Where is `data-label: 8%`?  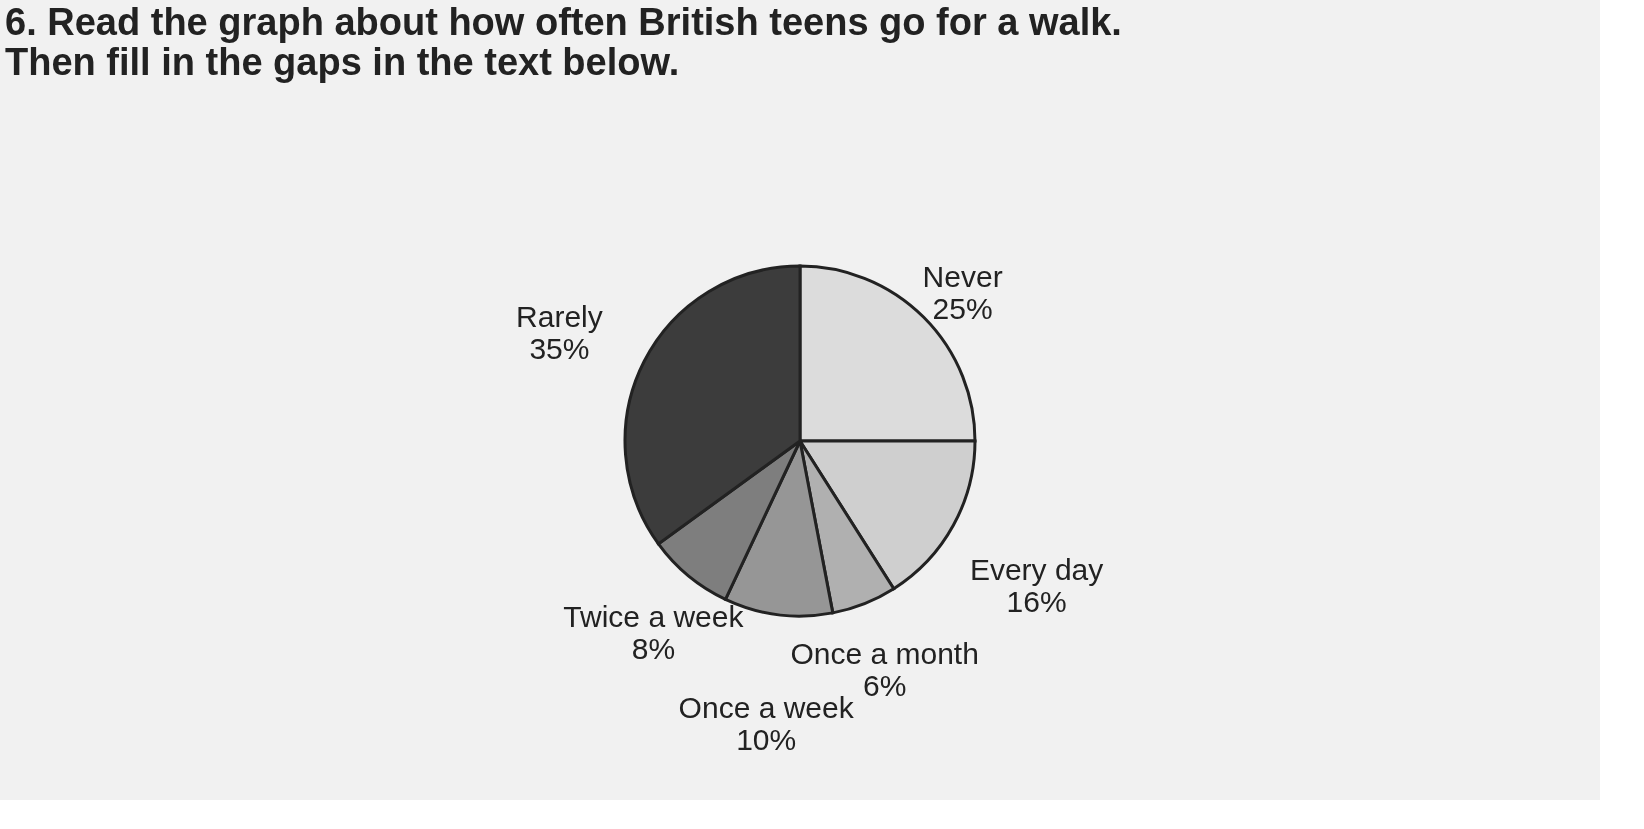
data-label: 8% is located at coordinates (653, 649).